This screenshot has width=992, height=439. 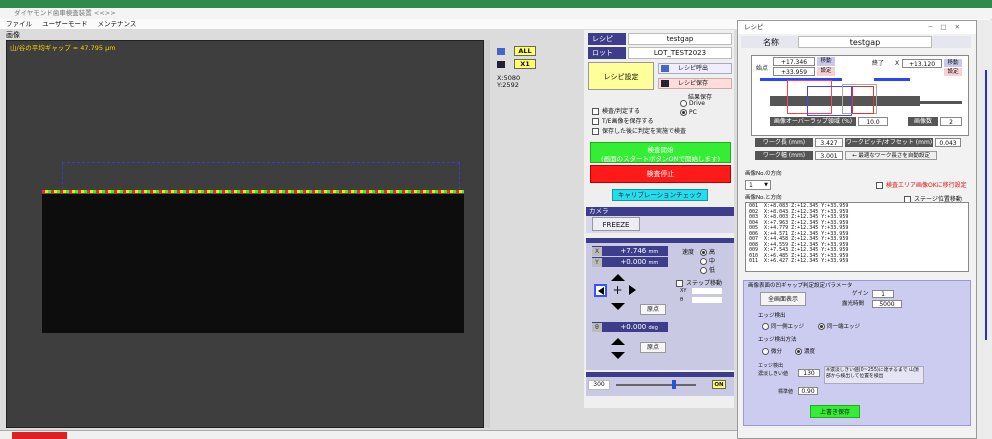 I want to click on work-width-value: 3.001, so click(x=829, y=155).